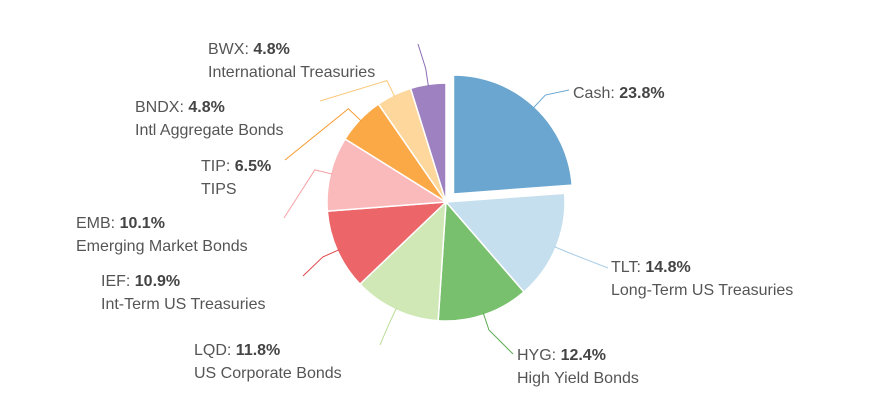 This screenshot has height=407, width=876. What do you see at coordinates (180, 107) in the screenshot?
I see `label-bndx-title: BNDX: 4.8%` at bounding box center [180, 107].